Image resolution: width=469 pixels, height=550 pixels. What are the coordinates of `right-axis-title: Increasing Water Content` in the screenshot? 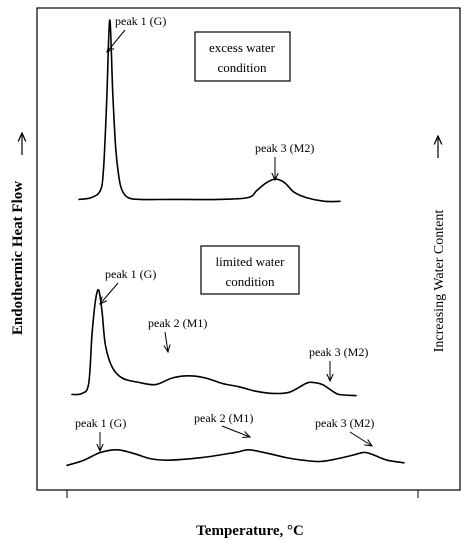 It's located at (439, 281).